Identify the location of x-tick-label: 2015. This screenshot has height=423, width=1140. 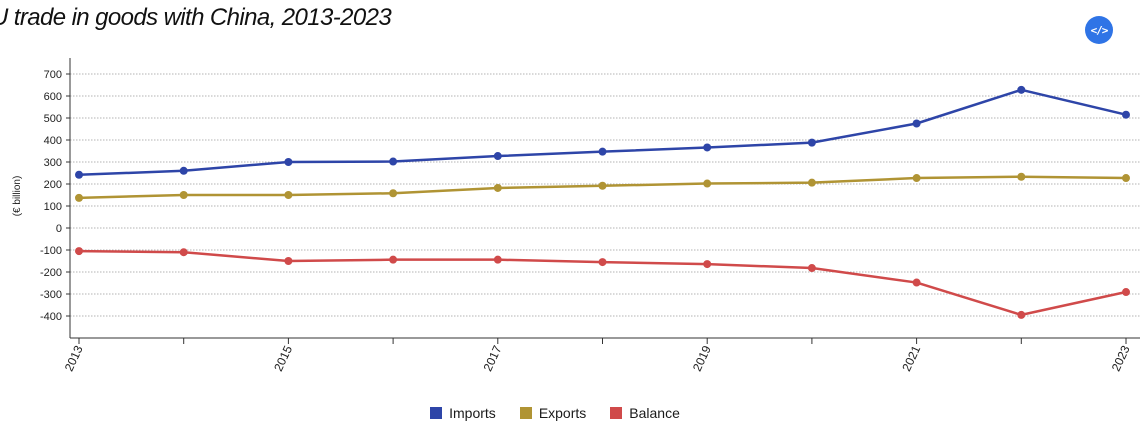
(283, 358).